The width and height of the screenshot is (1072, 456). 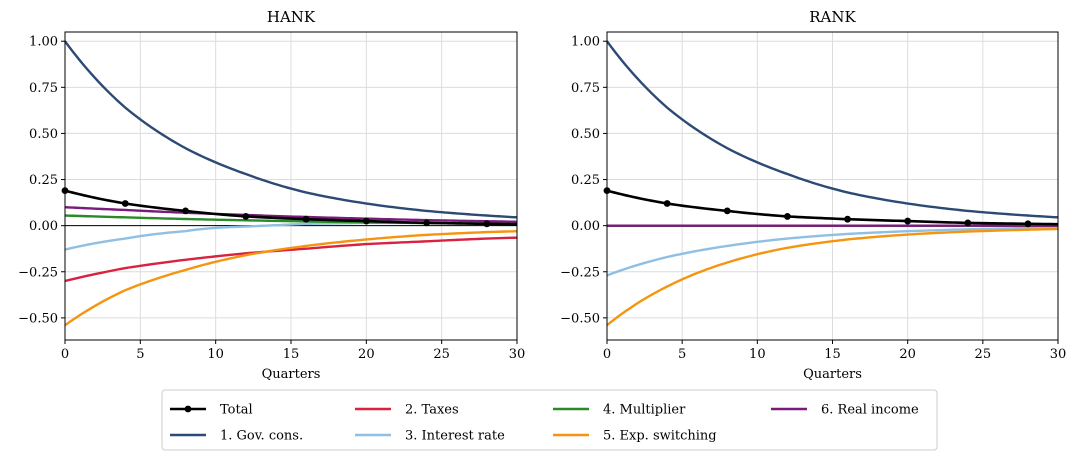 I want to click on legend-item-3-interest-rate: 3. Interest rate, so click(x=430, y=436).